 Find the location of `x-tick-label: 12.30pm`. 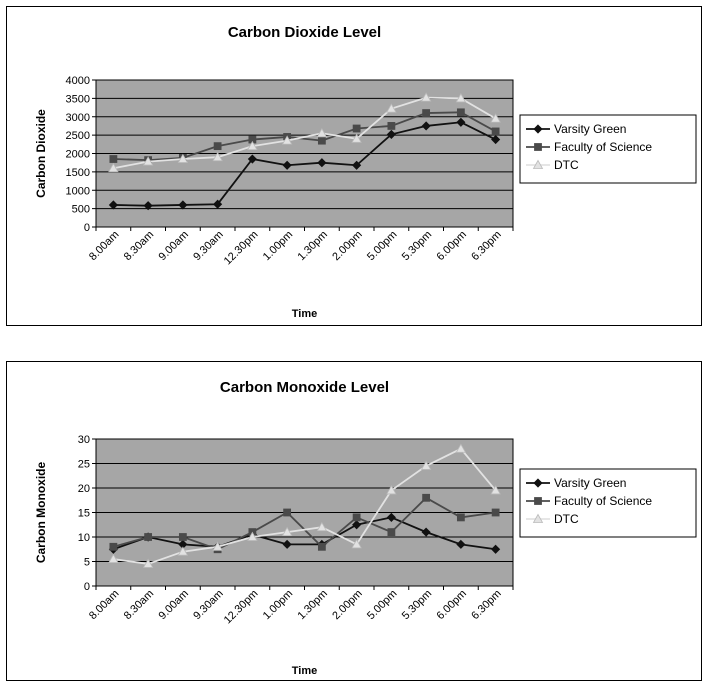

x-tick-label: 12.30pm is located at coordinates (241, 248).